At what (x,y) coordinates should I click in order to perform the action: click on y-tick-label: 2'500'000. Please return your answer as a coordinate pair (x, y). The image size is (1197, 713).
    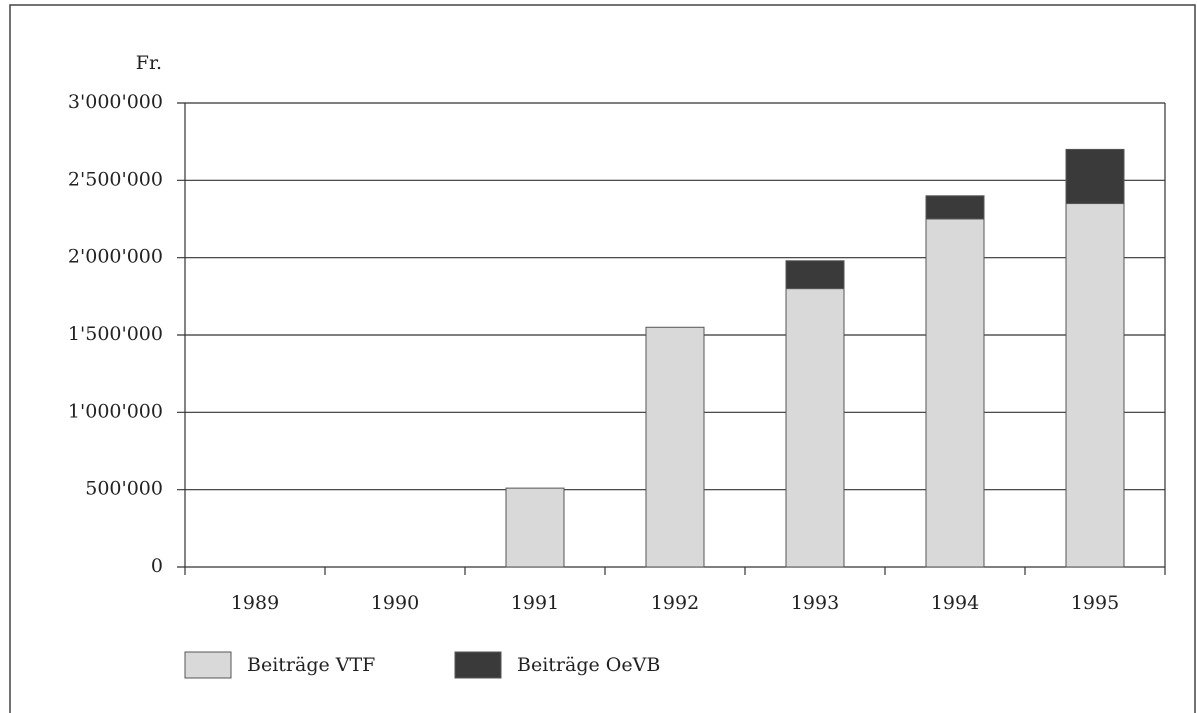
    Looking at the image, I should click on (115, 179).